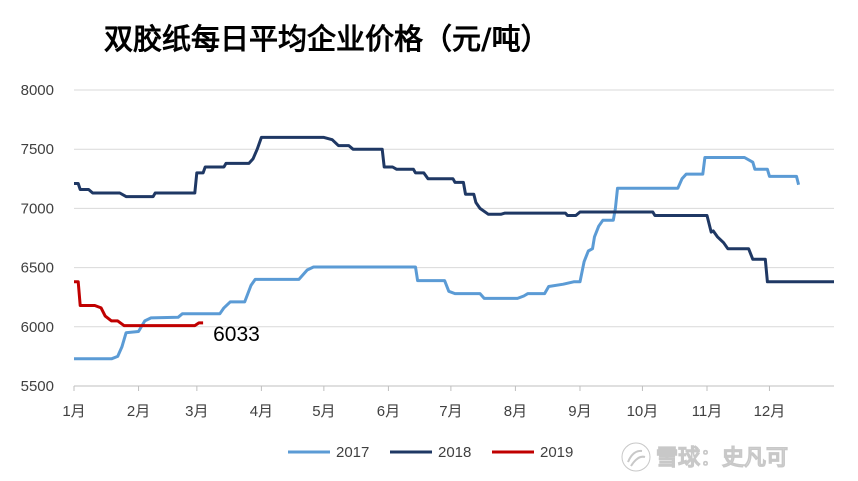  What do you see at coordinates (37, 208) in the screenshot?
I see `y-tick-label: 7000` at bounding box center [37, 208].